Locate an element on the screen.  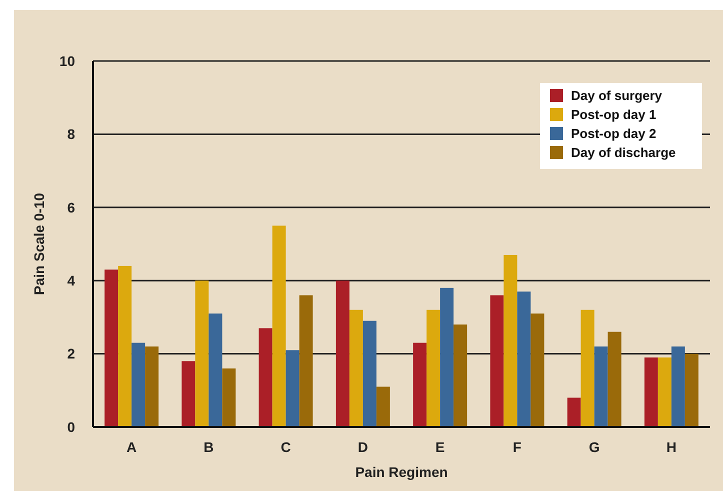
y-tick-label: 2 is located at coordinates (71, 354).